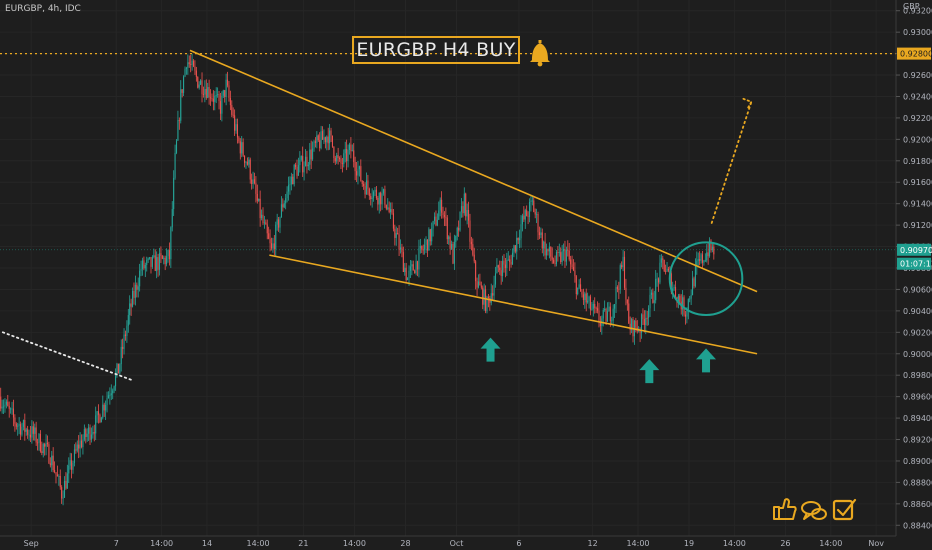  What do you see at coordinates (785, 543) in the screenshot?
I see `x-tick-label: 26` at bounding box center [785, 543].